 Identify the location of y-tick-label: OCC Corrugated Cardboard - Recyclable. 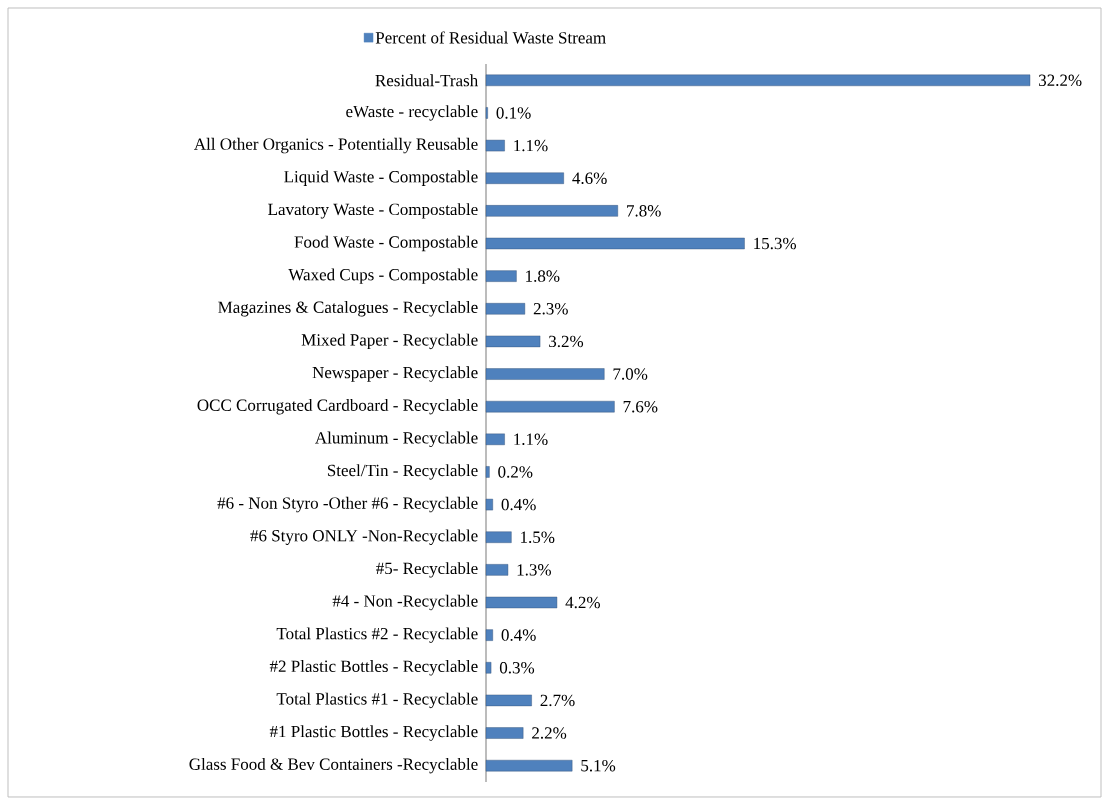
(337, 406).